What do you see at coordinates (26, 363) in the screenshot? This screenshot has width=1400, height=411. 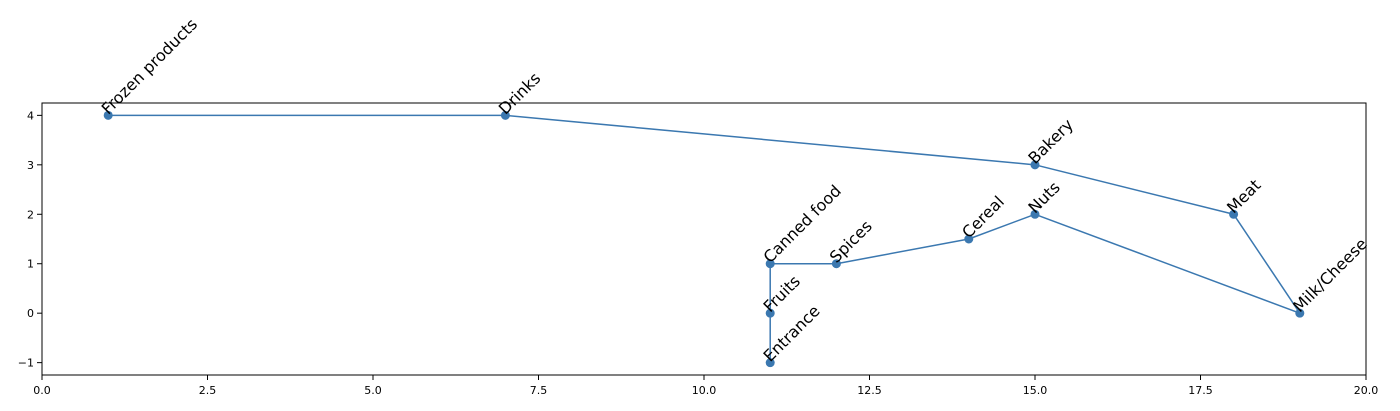 I see `y-tick-label: −1` at bounding box center [26, 363].